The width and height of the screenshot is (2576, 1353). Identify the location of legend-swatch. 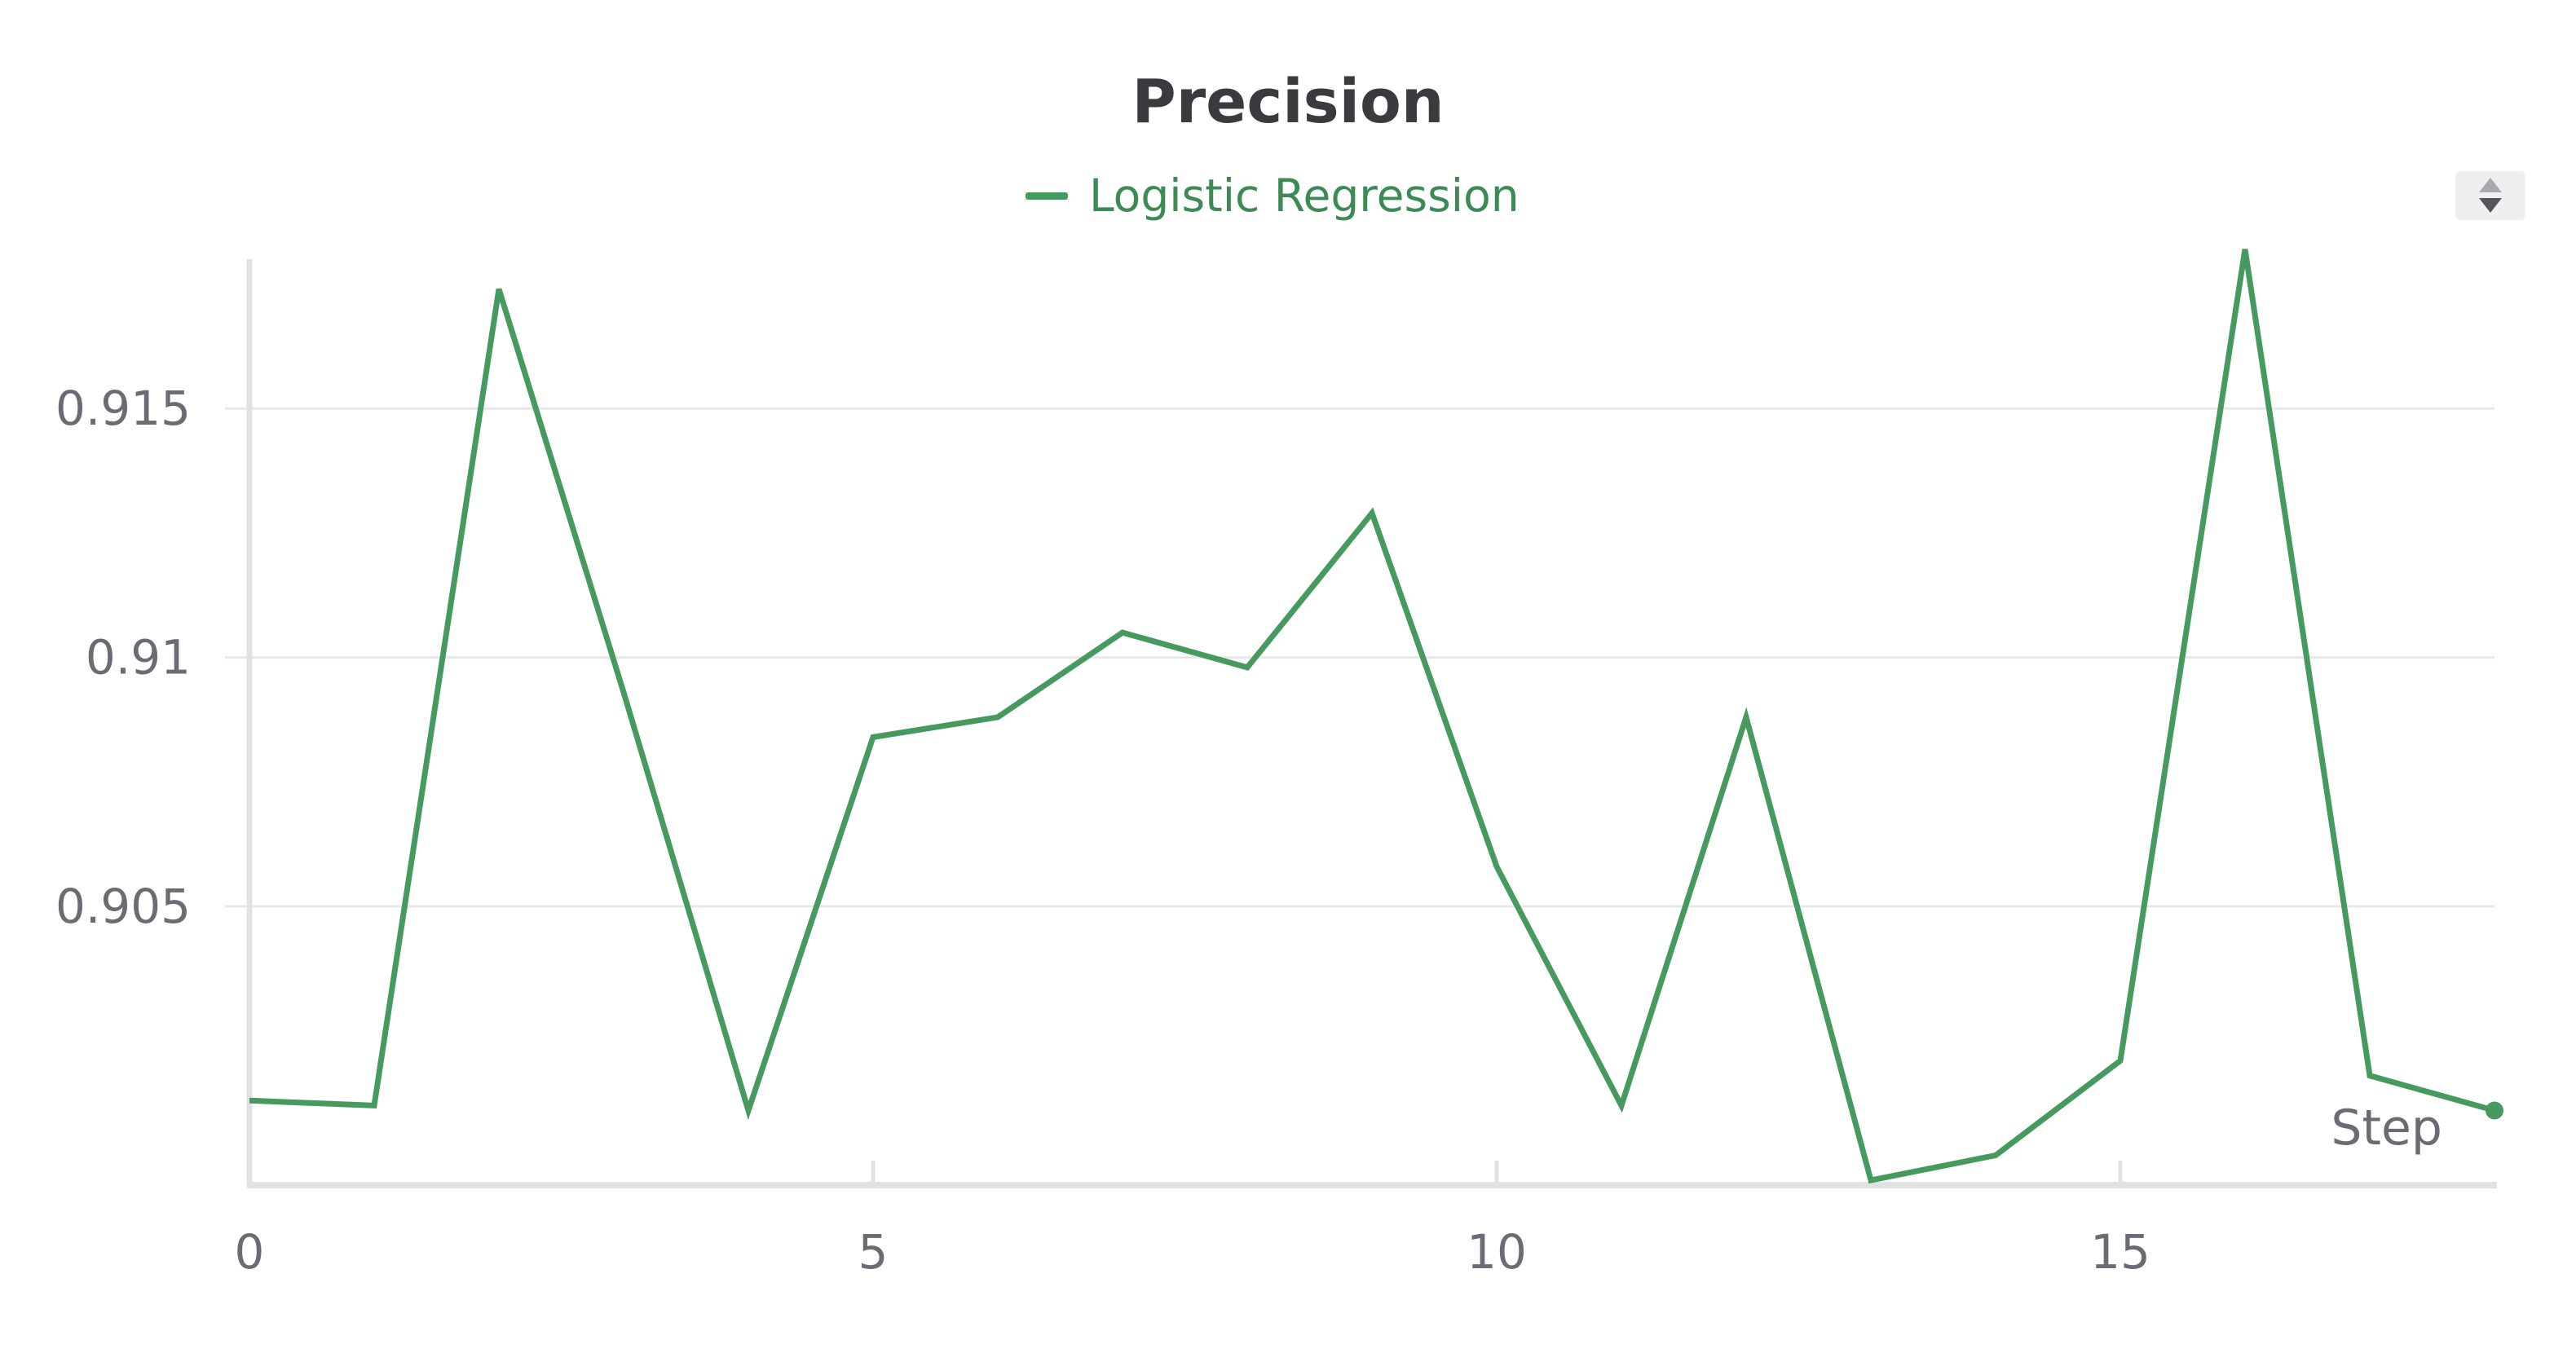
(1047, 196).